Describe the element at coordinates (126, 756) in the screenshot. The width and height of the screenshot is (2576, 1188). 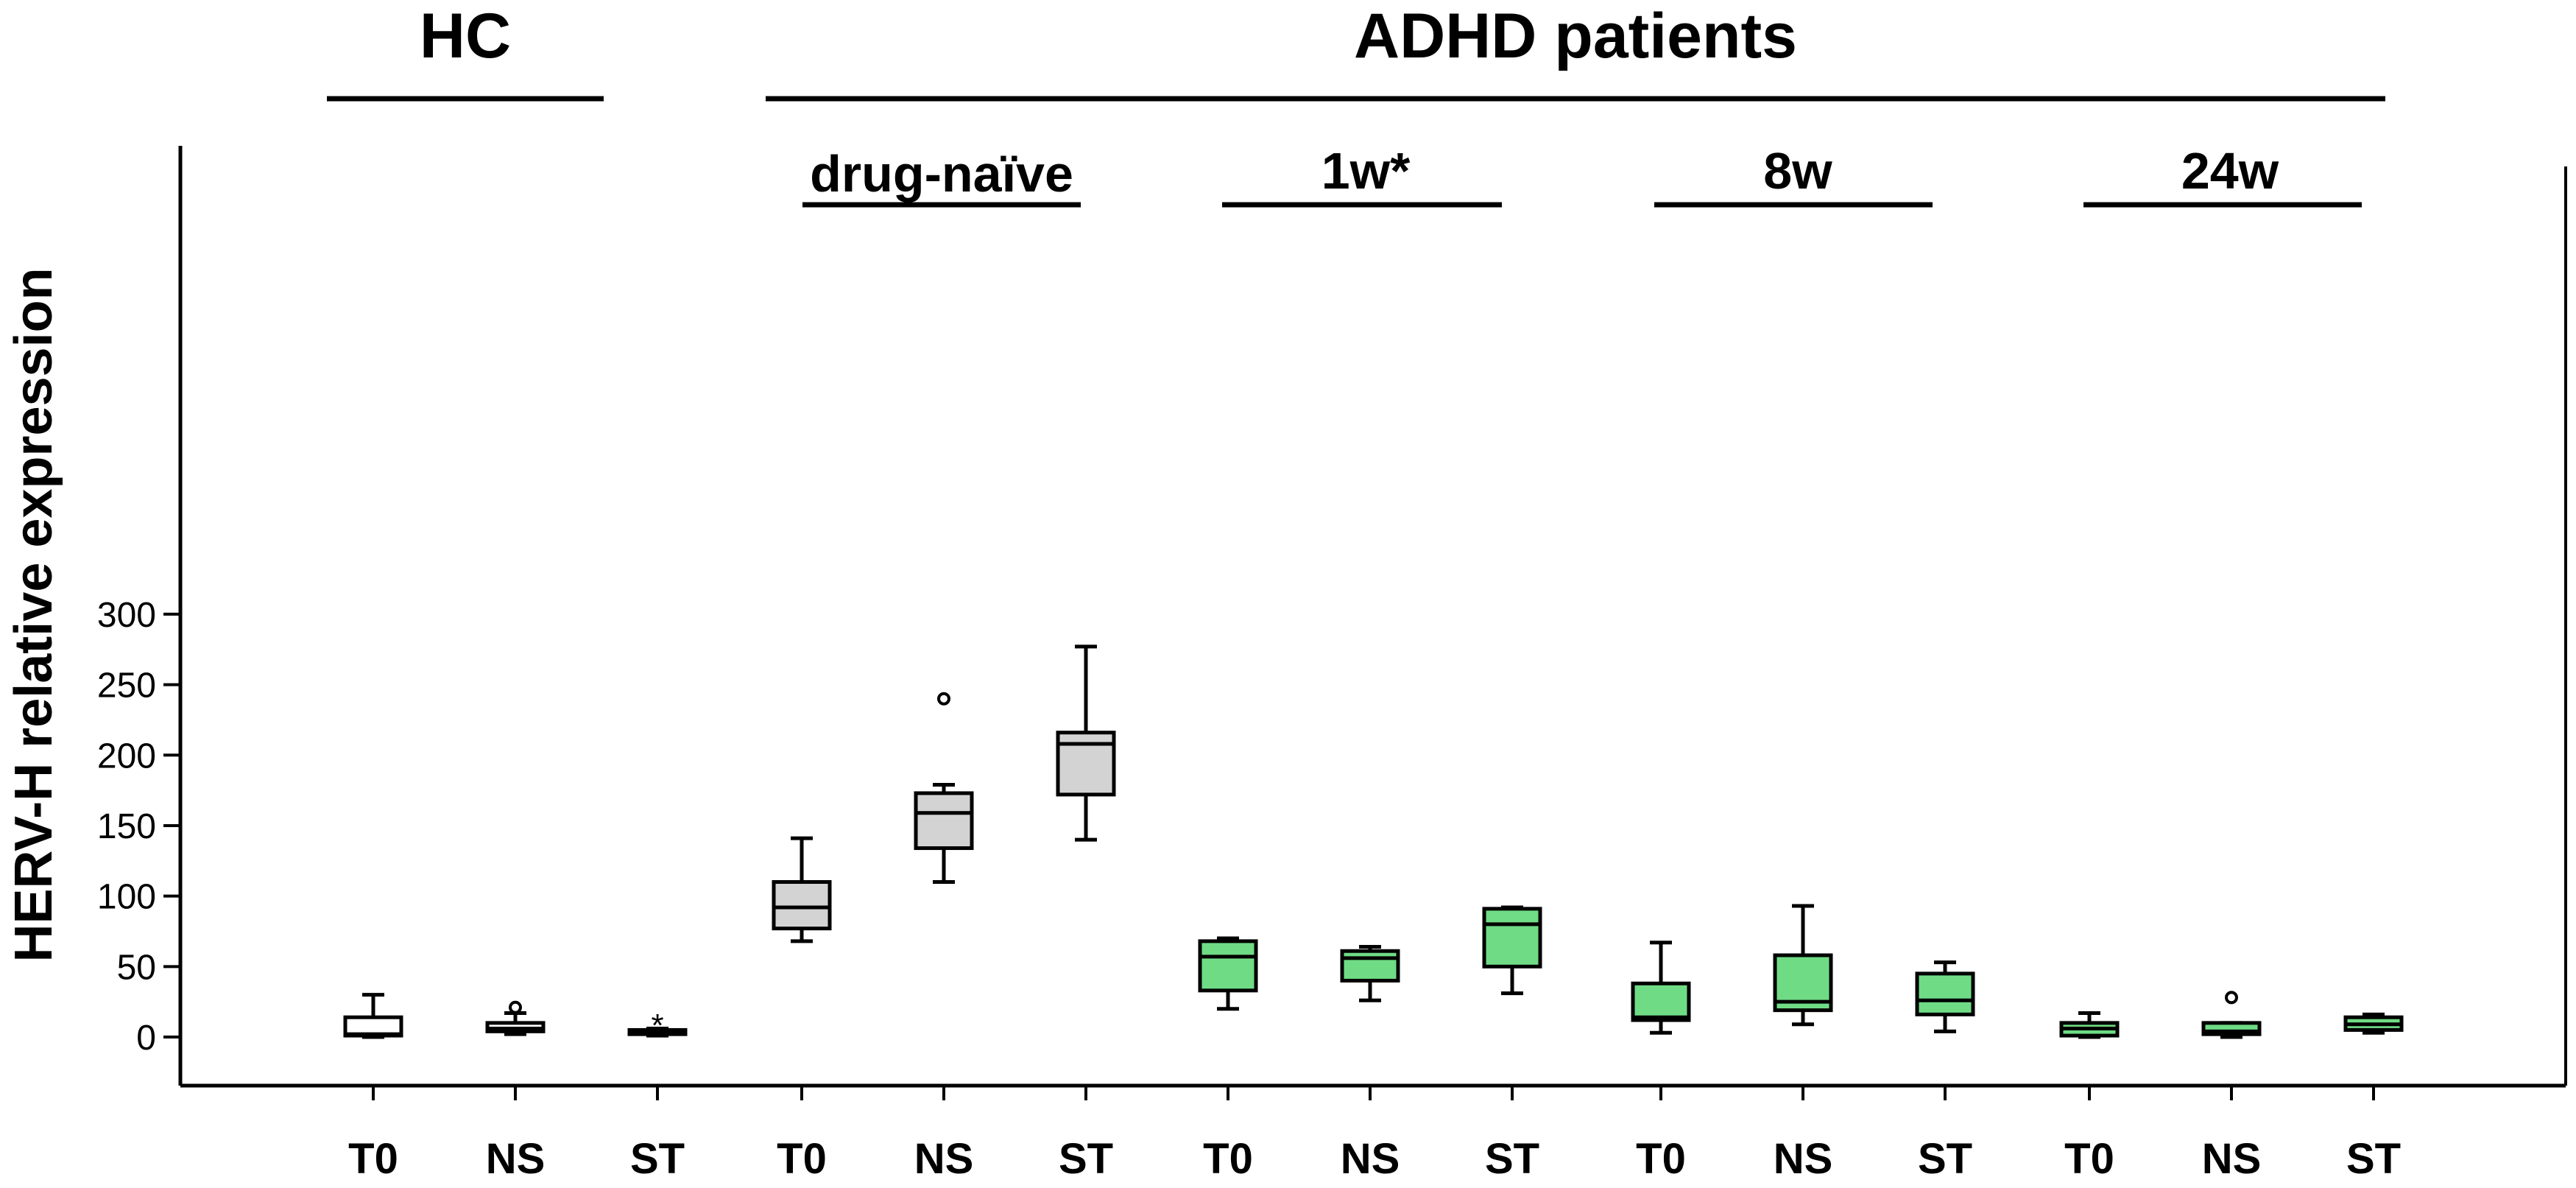
I see `y-tick-label: 200` at that location.